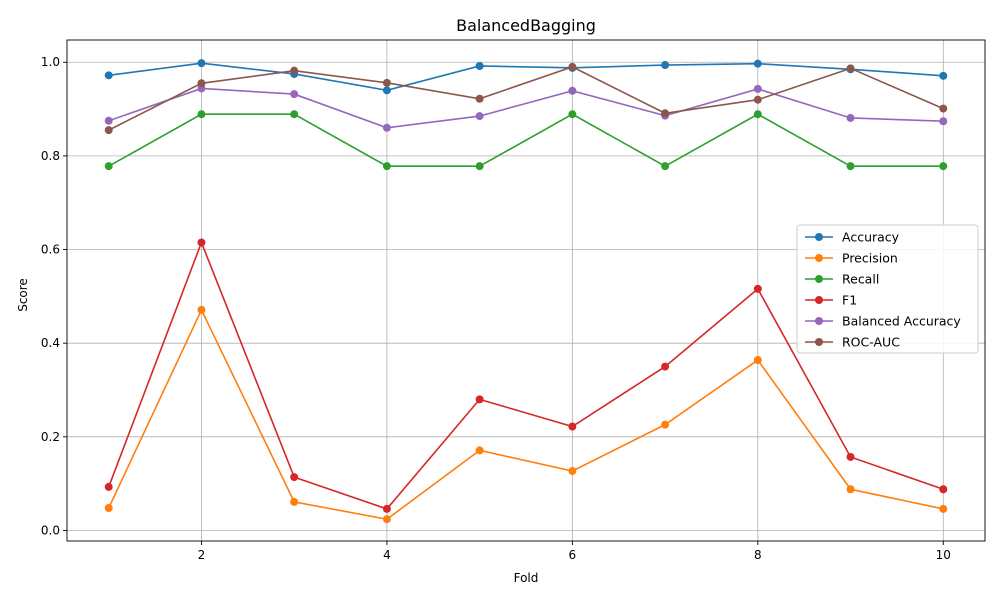 The width and height of the screenshot is (1000, 600). Describe the element at coordinates (901, 321) in the screenshot. I see `legend-label: Balanced Accuracy` at that location.